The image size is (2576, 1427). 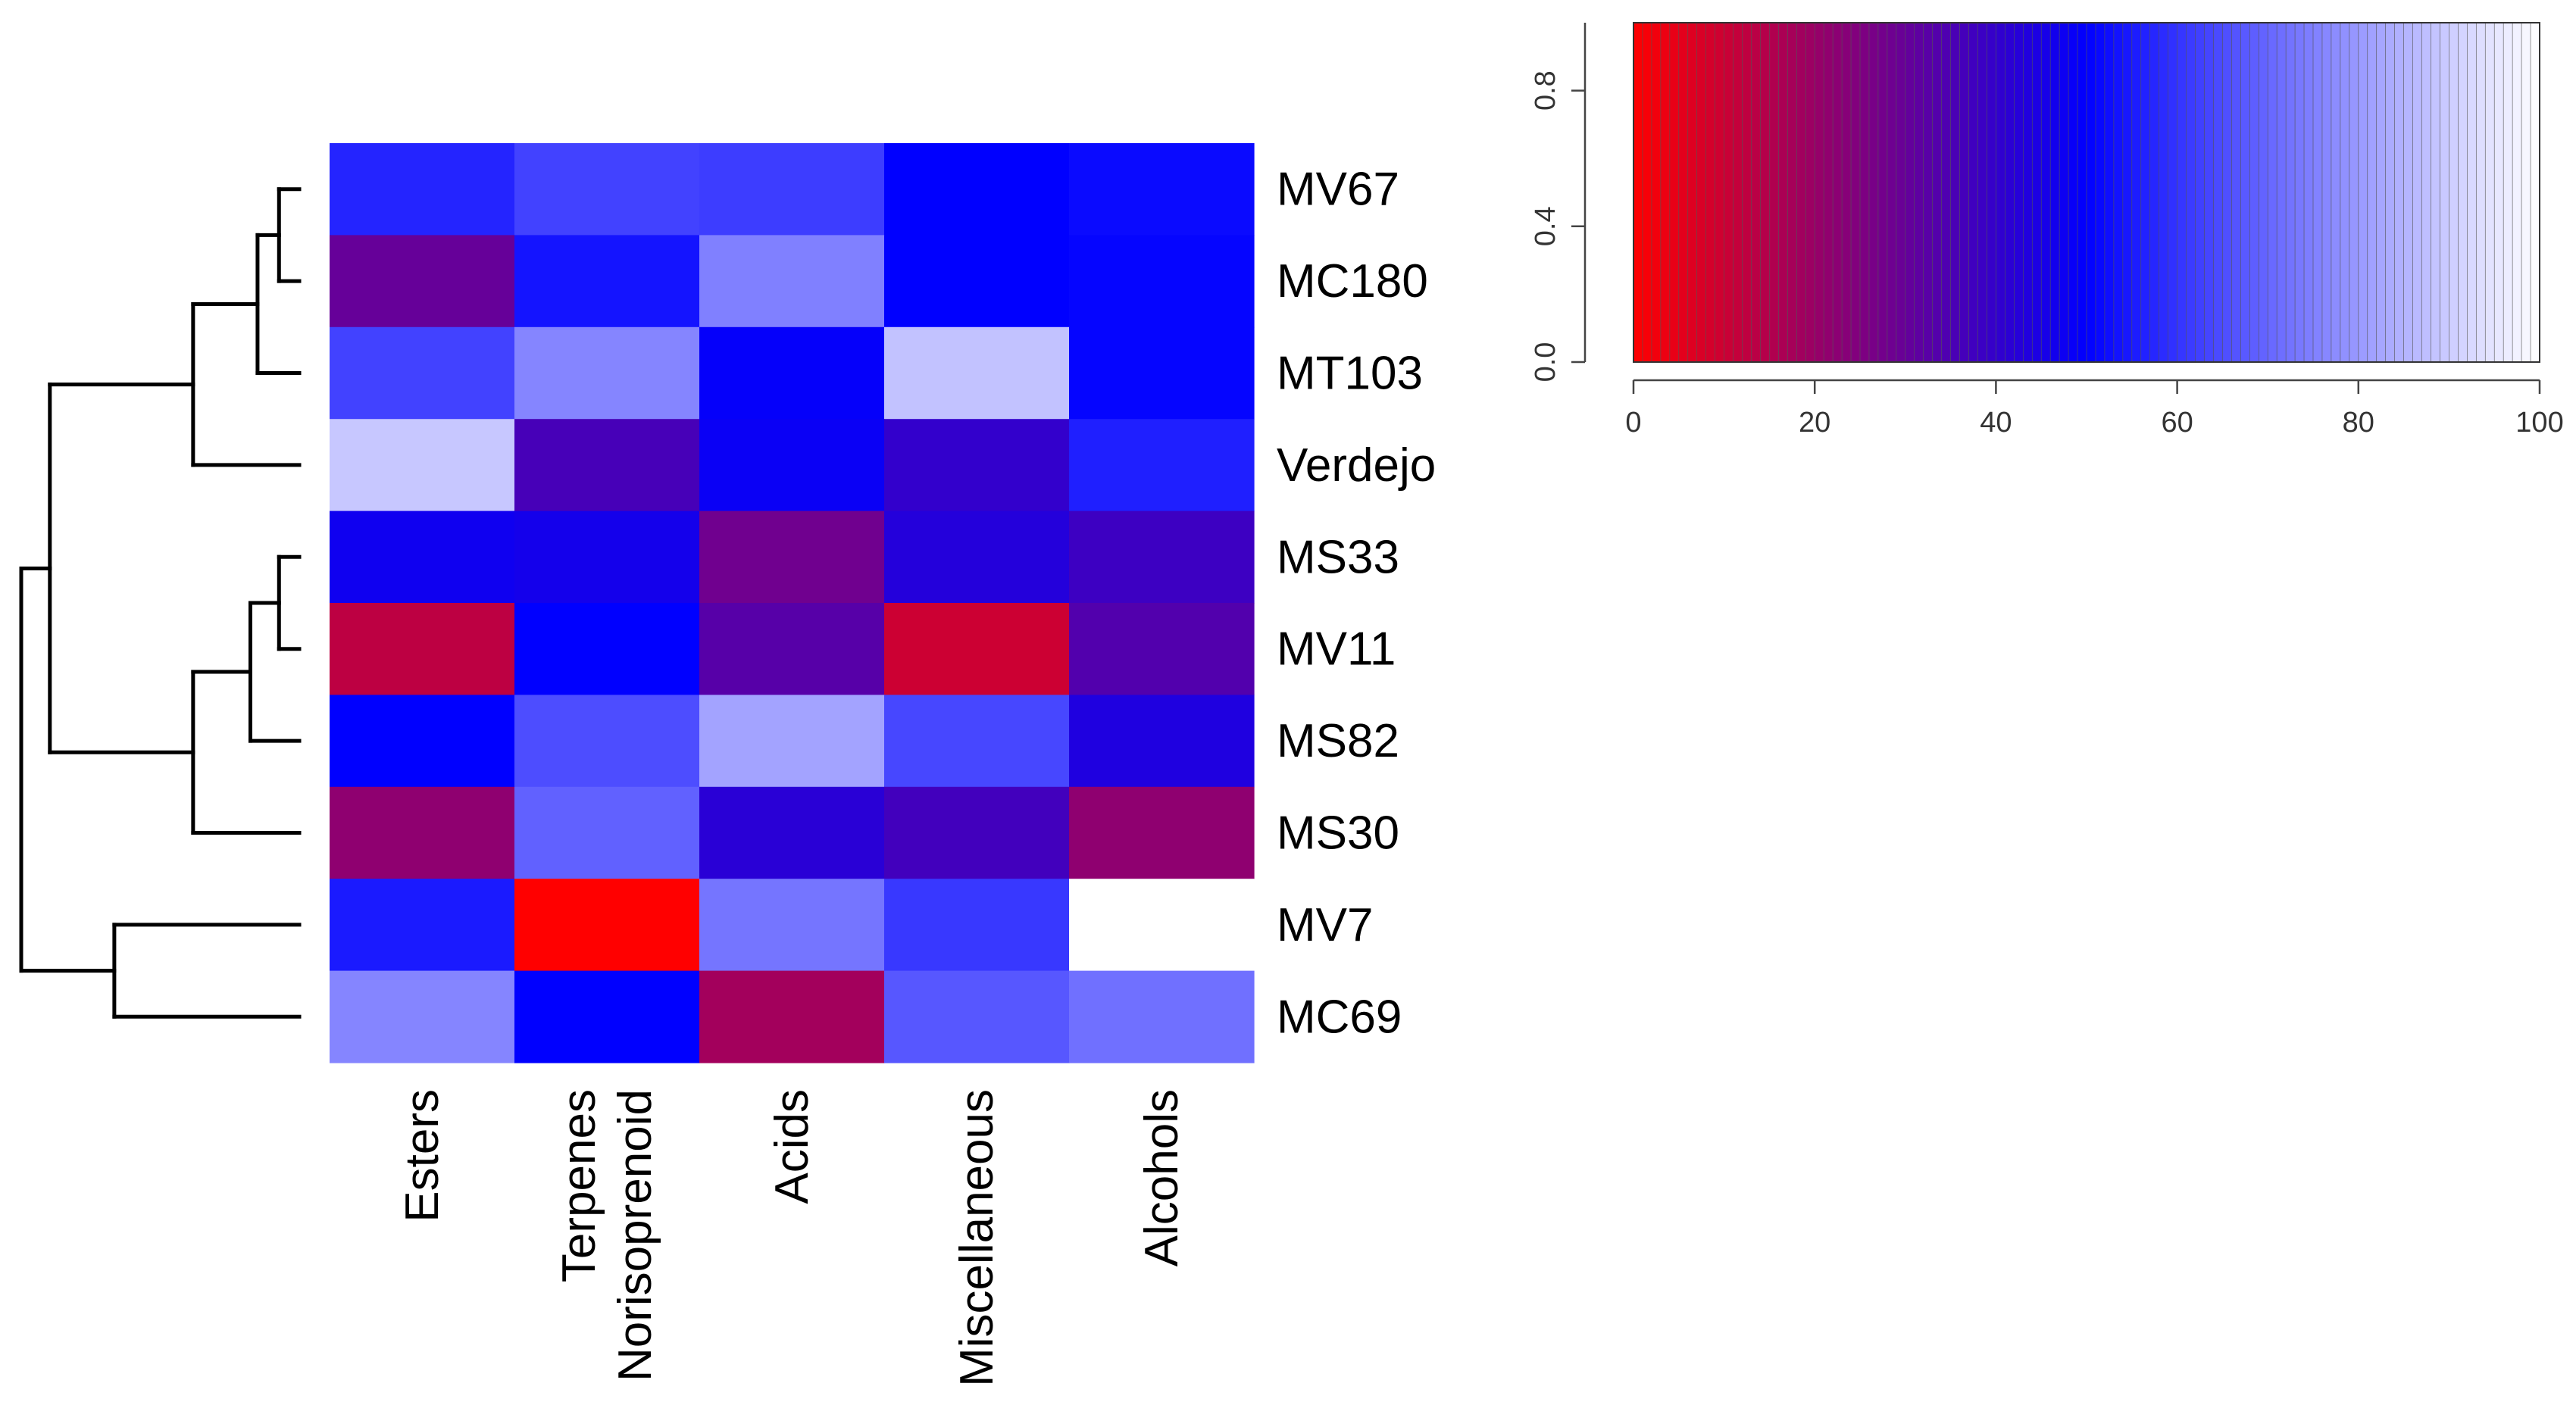 I want to click on color-key-y-tick-label: 0.4, so click(x=1546, y=226).